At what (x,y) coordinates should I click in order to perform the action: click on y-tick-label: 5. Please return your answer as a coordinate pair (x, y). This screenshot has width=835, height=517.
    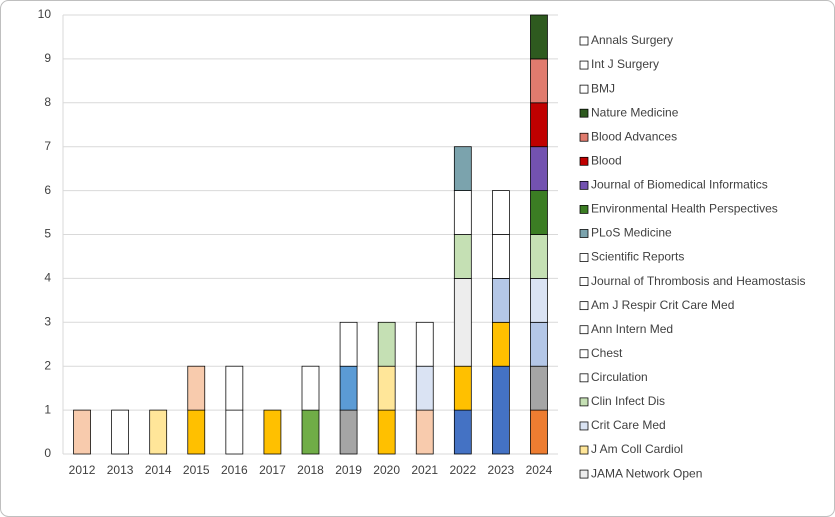
    Looking at the image, I should click on (47, 234).